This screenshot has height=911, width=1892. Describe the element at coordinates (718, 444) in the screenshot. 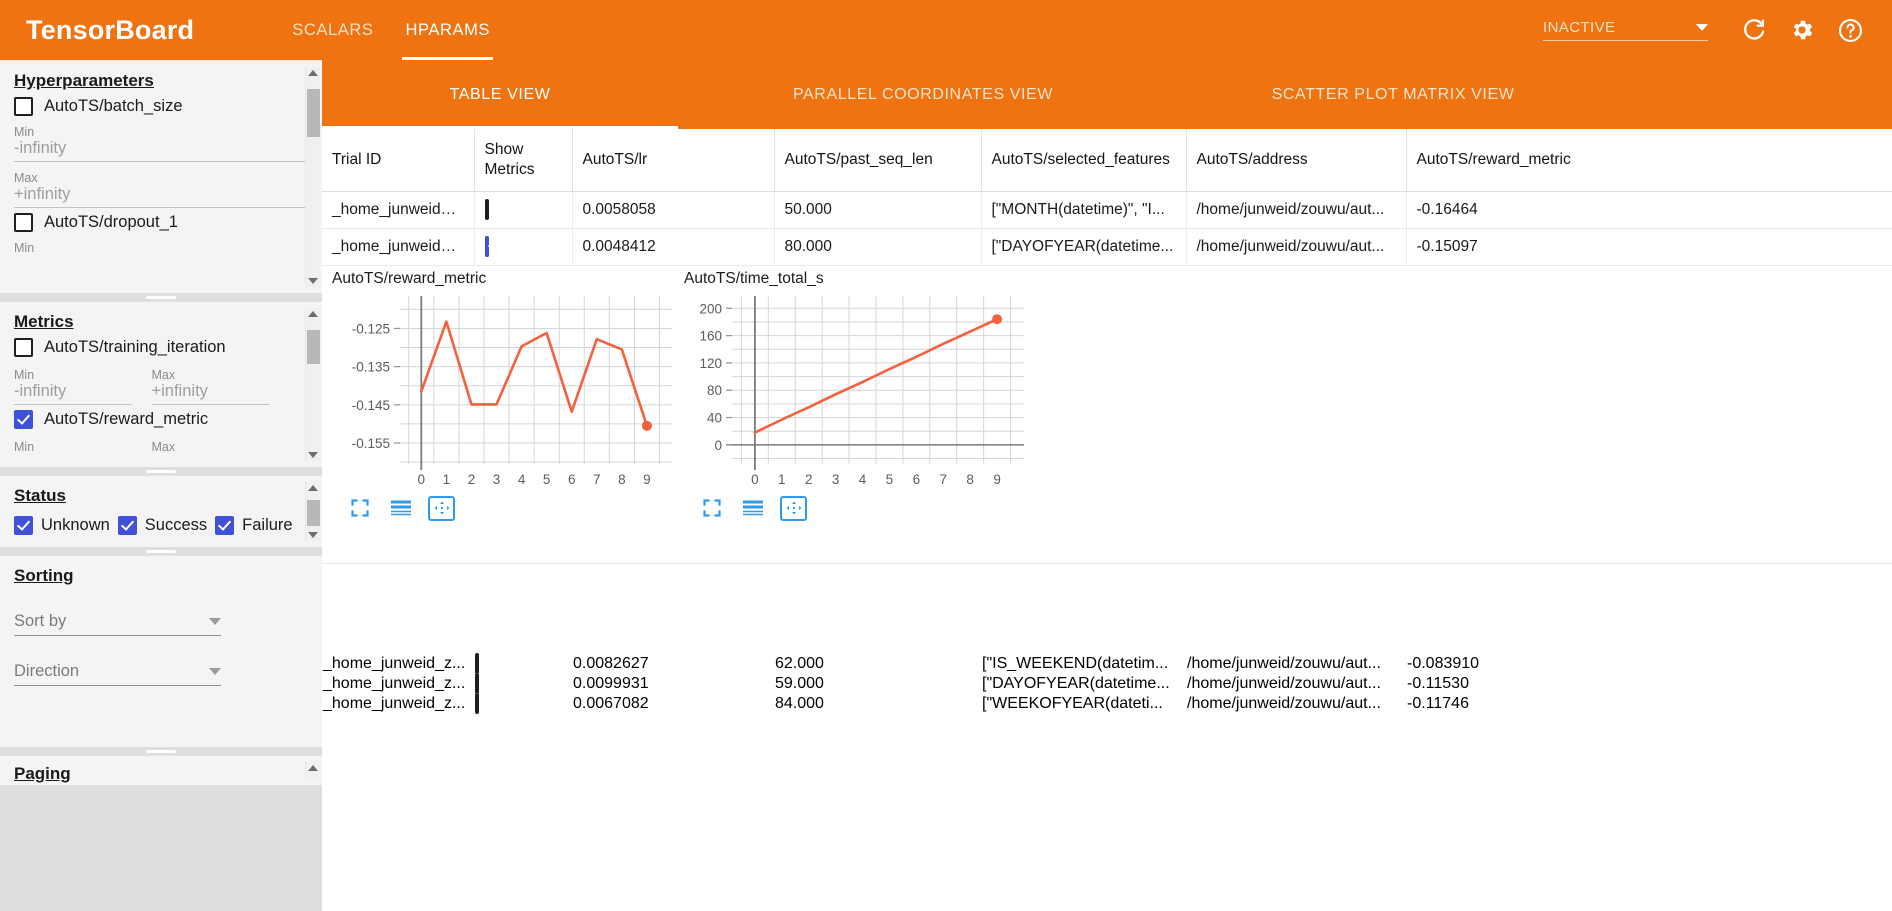

I see `svg-text: 0` at that location.